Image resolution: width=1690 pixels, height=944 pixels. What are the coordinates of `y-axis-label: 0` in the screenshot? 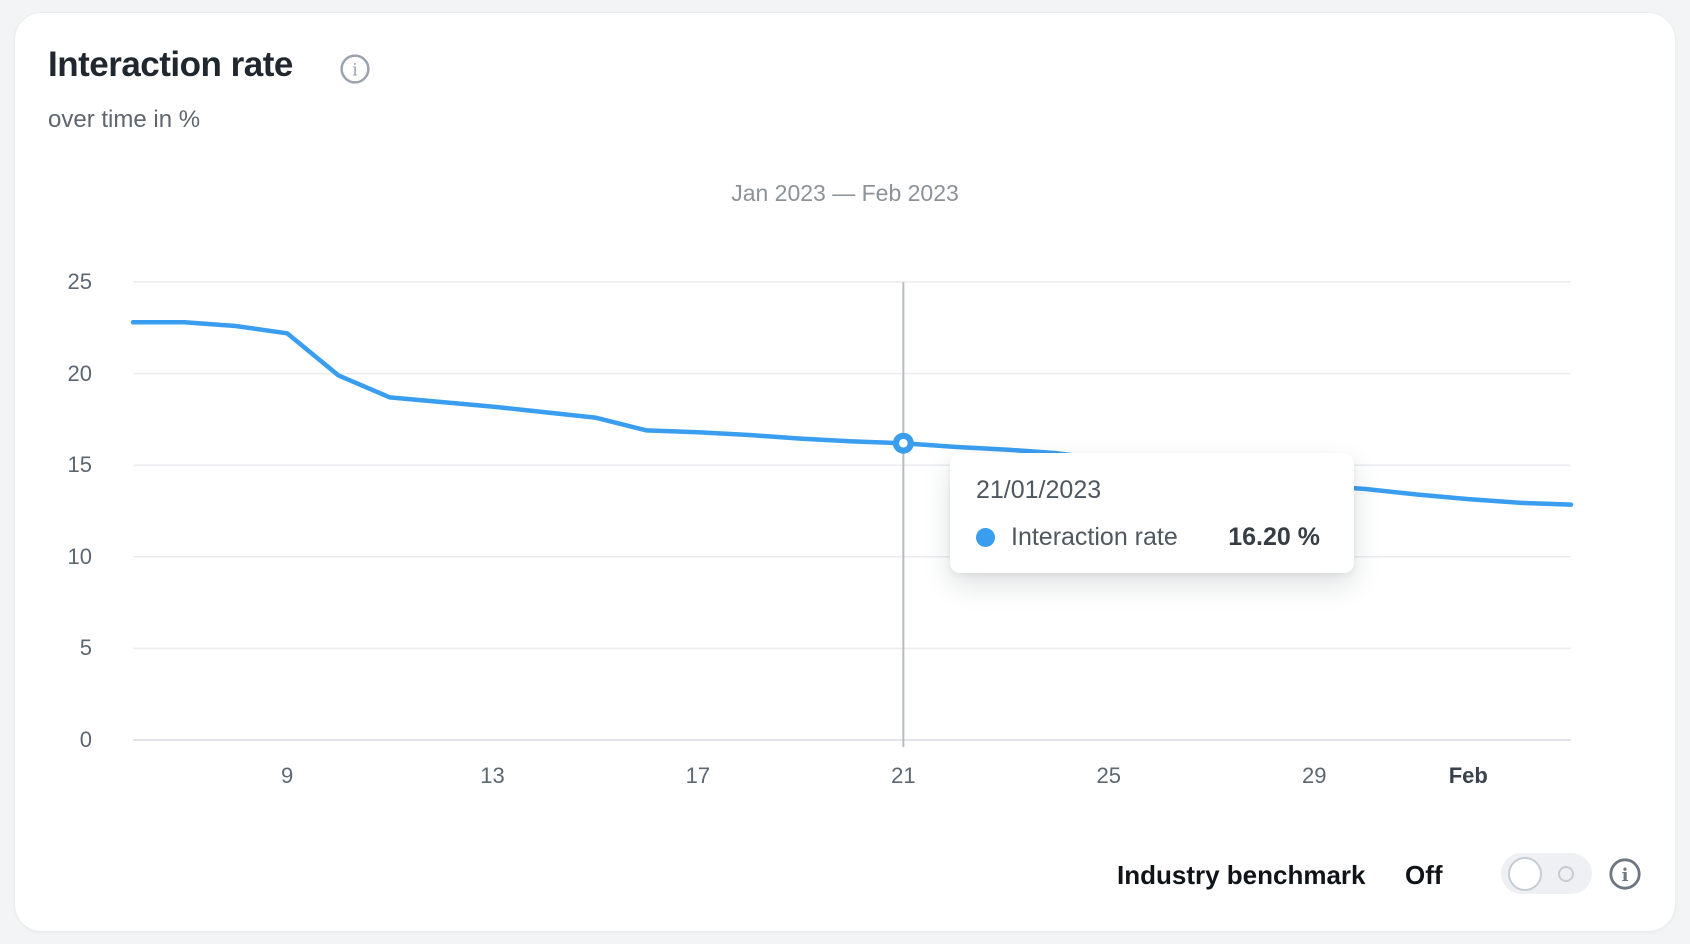 It's located at (85, 739).